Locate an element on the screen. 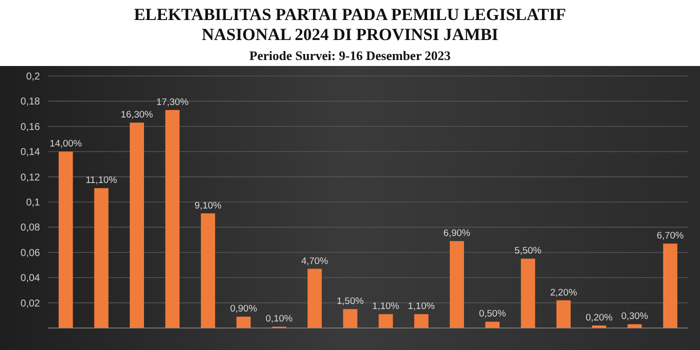 The width and height of the screenshot is (700, 350). y-tick-label: 0,08 is located at coordinates (30, 228).